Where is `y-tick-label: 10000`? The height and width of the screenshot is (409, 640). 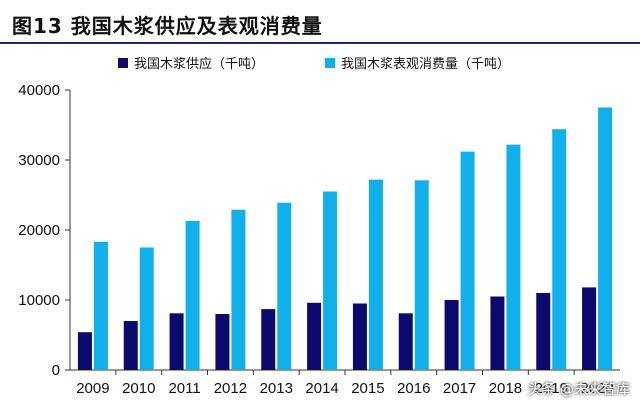
y-tick-label: 10000 is located at coordinates (39, 300).